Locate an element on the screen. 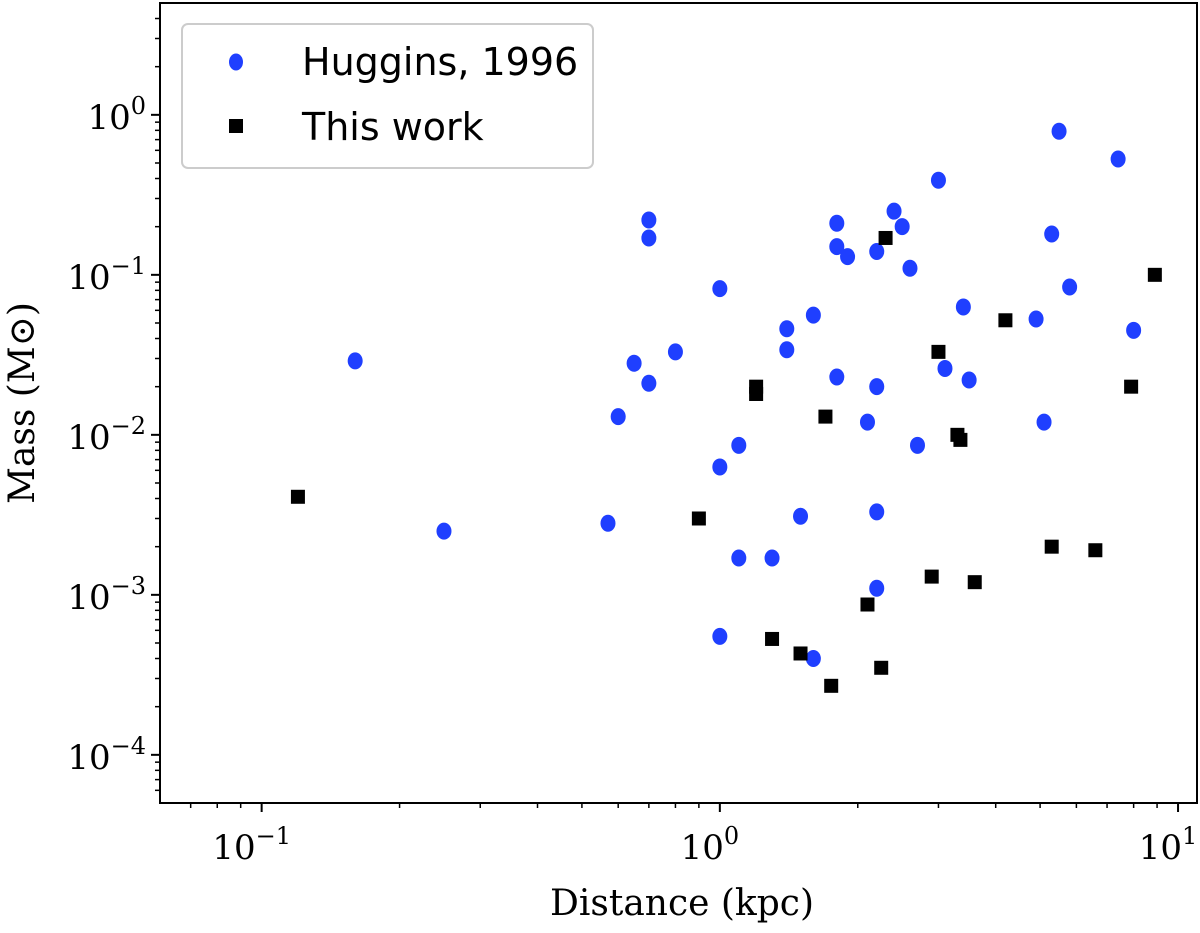 The width and height of the screenshot is (1200, 933). x-axis-ticks: 10⁻¹ 10⁰ 10¹ is located at coordinates (693, 835).